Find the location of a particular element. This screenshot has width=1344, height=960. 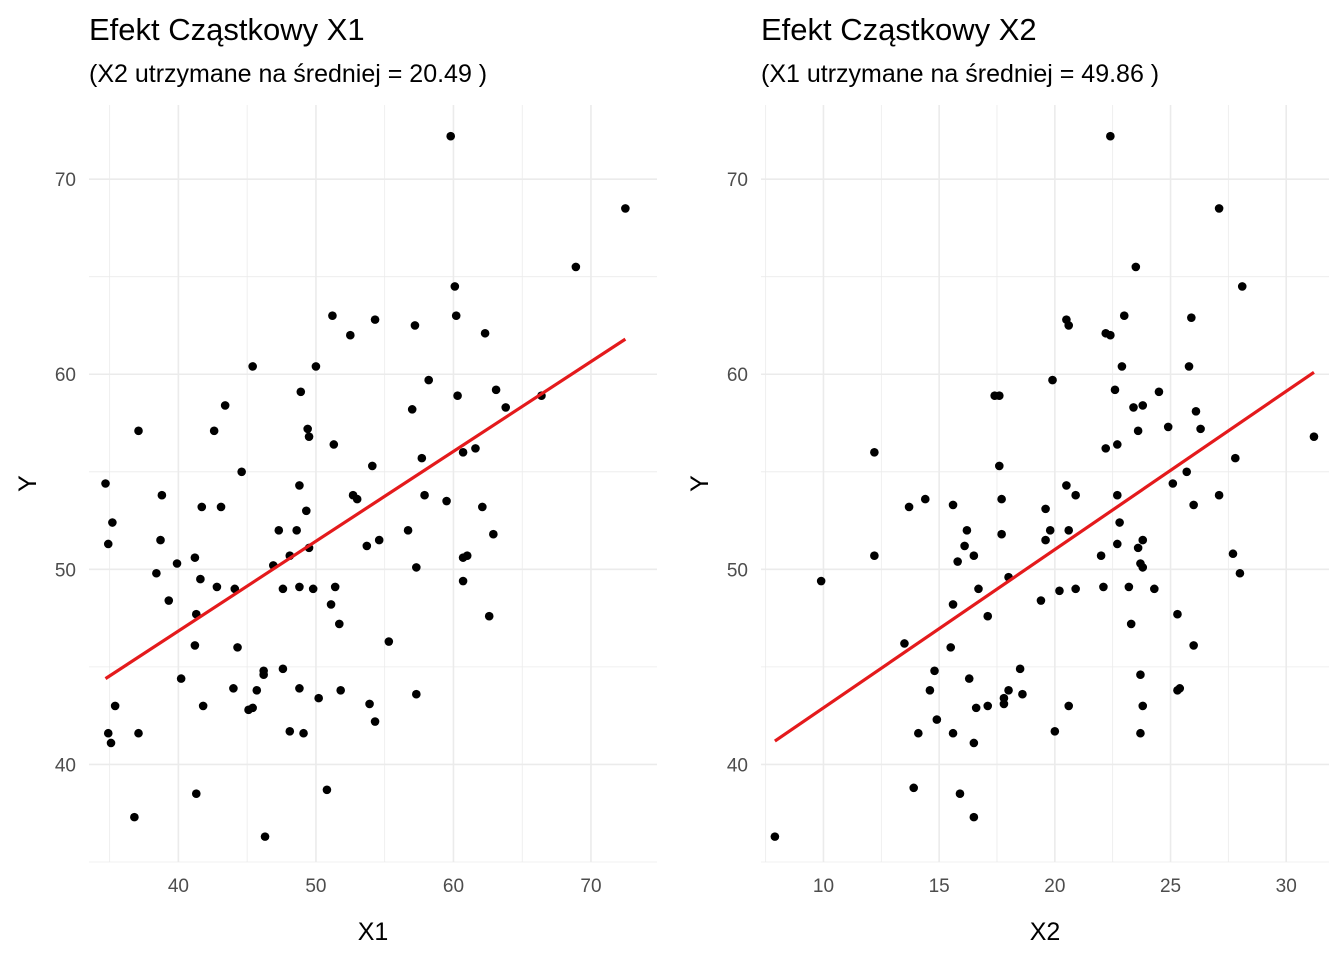

x-tick-label: 10 is located at coordinates (823, 886).